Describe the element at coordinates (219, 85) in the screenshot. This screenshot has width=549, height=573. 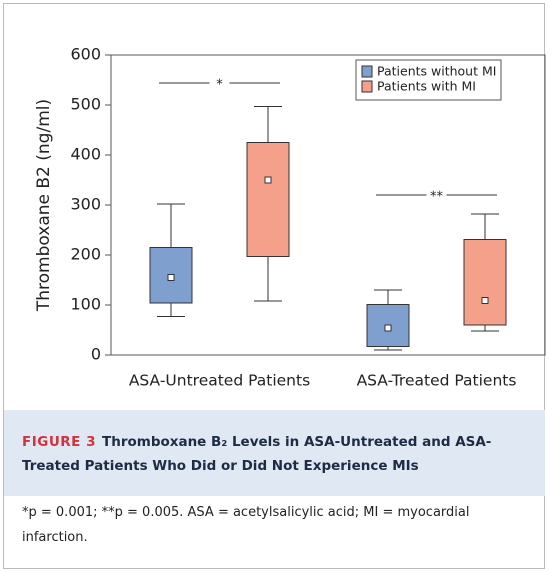
I see `significance-label: *` at that location.